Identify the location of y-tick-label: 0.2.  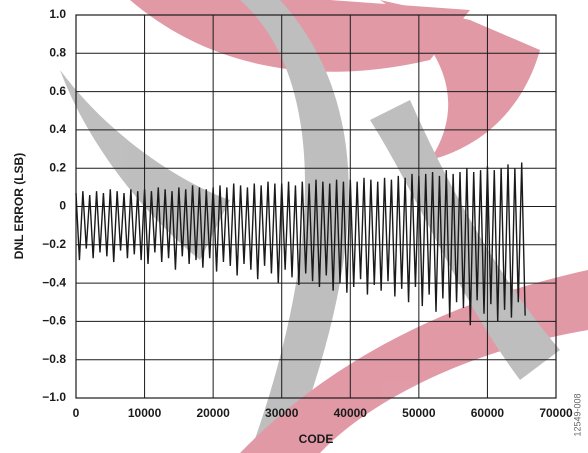
(57, 167).